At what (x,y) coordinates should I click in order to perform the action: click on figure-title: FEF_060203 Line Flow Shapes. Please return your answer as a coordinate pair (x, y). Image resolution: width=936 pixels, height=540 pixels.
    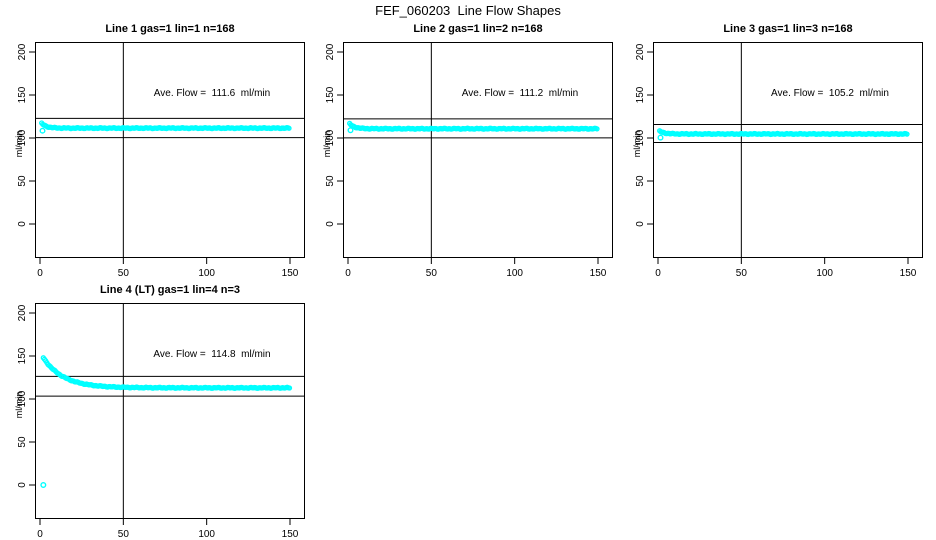
    Looking at the image, I should click on (468, 10).